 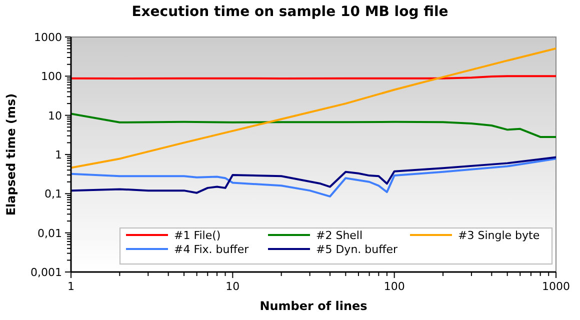 I want to click on y-tick-label: 0,001, so click(x=46, y=272).